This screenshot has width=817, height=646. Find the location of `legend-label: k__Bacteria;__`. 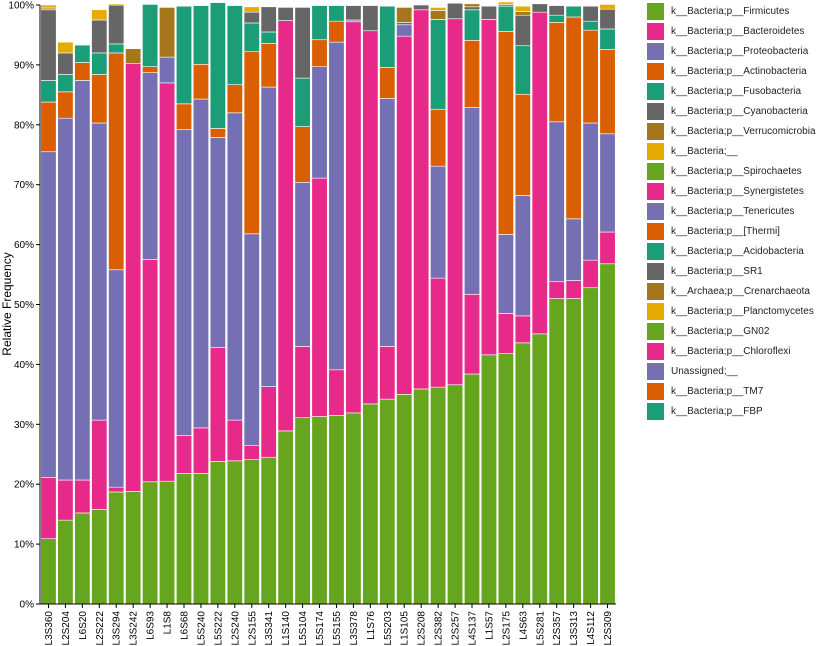

legend-label: k__Bacteria;__ is located at coordinates (704, 151).